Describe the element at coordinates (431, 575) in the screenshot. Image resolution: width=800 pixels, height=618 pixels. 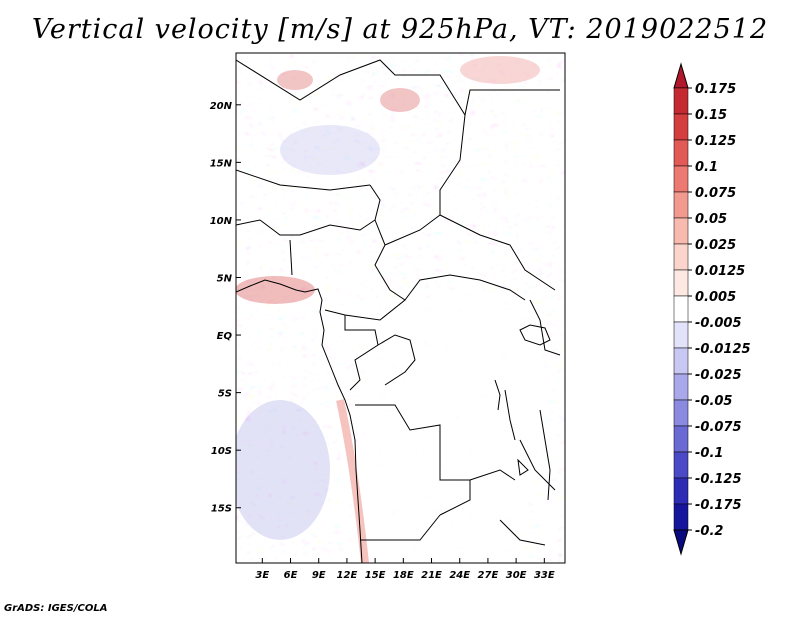
I see `lon-tick-label: 21E` at that location.